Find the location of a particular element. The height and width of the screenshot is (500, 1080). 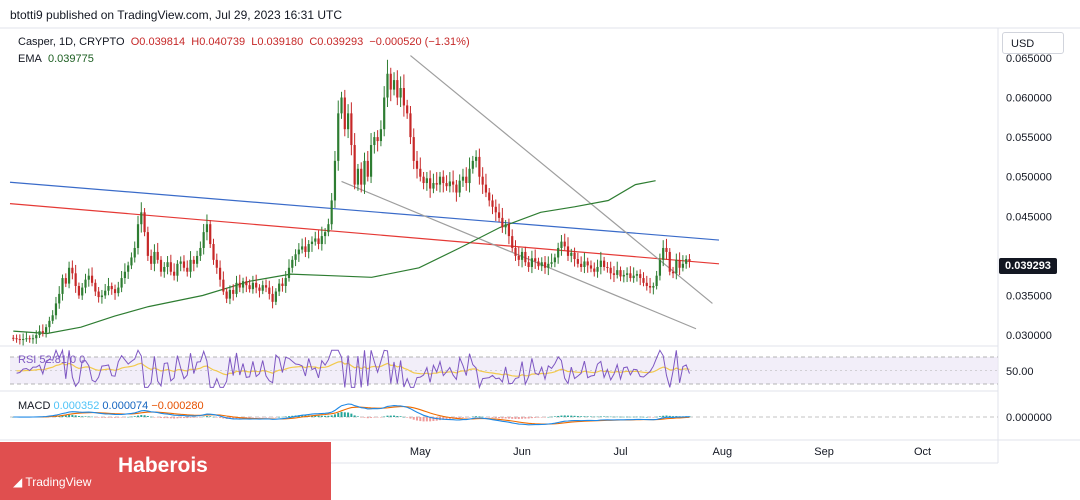

rsi-level-label: 50.00 is located at coordinates (1020, 372).